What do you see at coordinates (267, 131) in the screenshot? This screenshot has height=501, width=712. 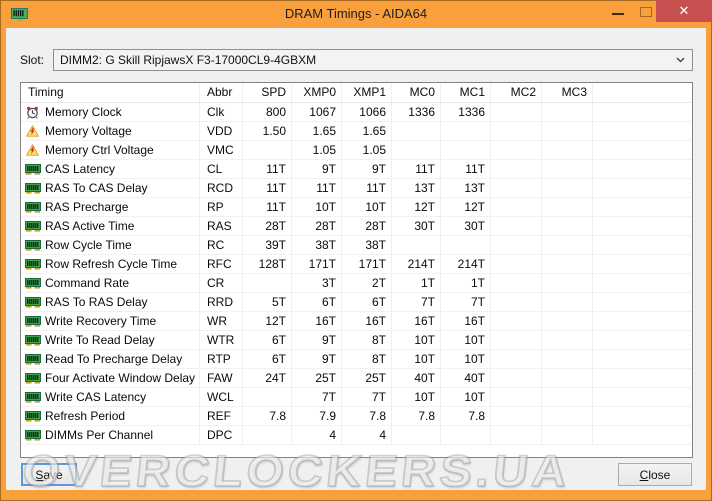 I see `spd-cell: 1.50` at bounding box center [267, 131].